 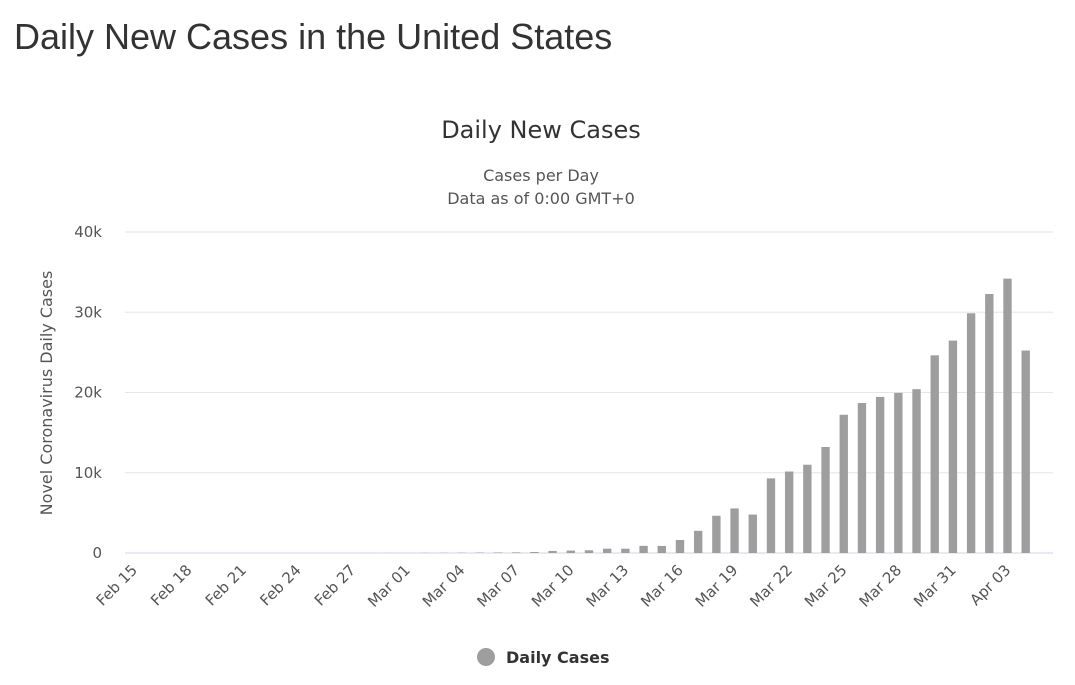 I want to click on x-tick-label: Mar 01, so click(x=389, y=586).